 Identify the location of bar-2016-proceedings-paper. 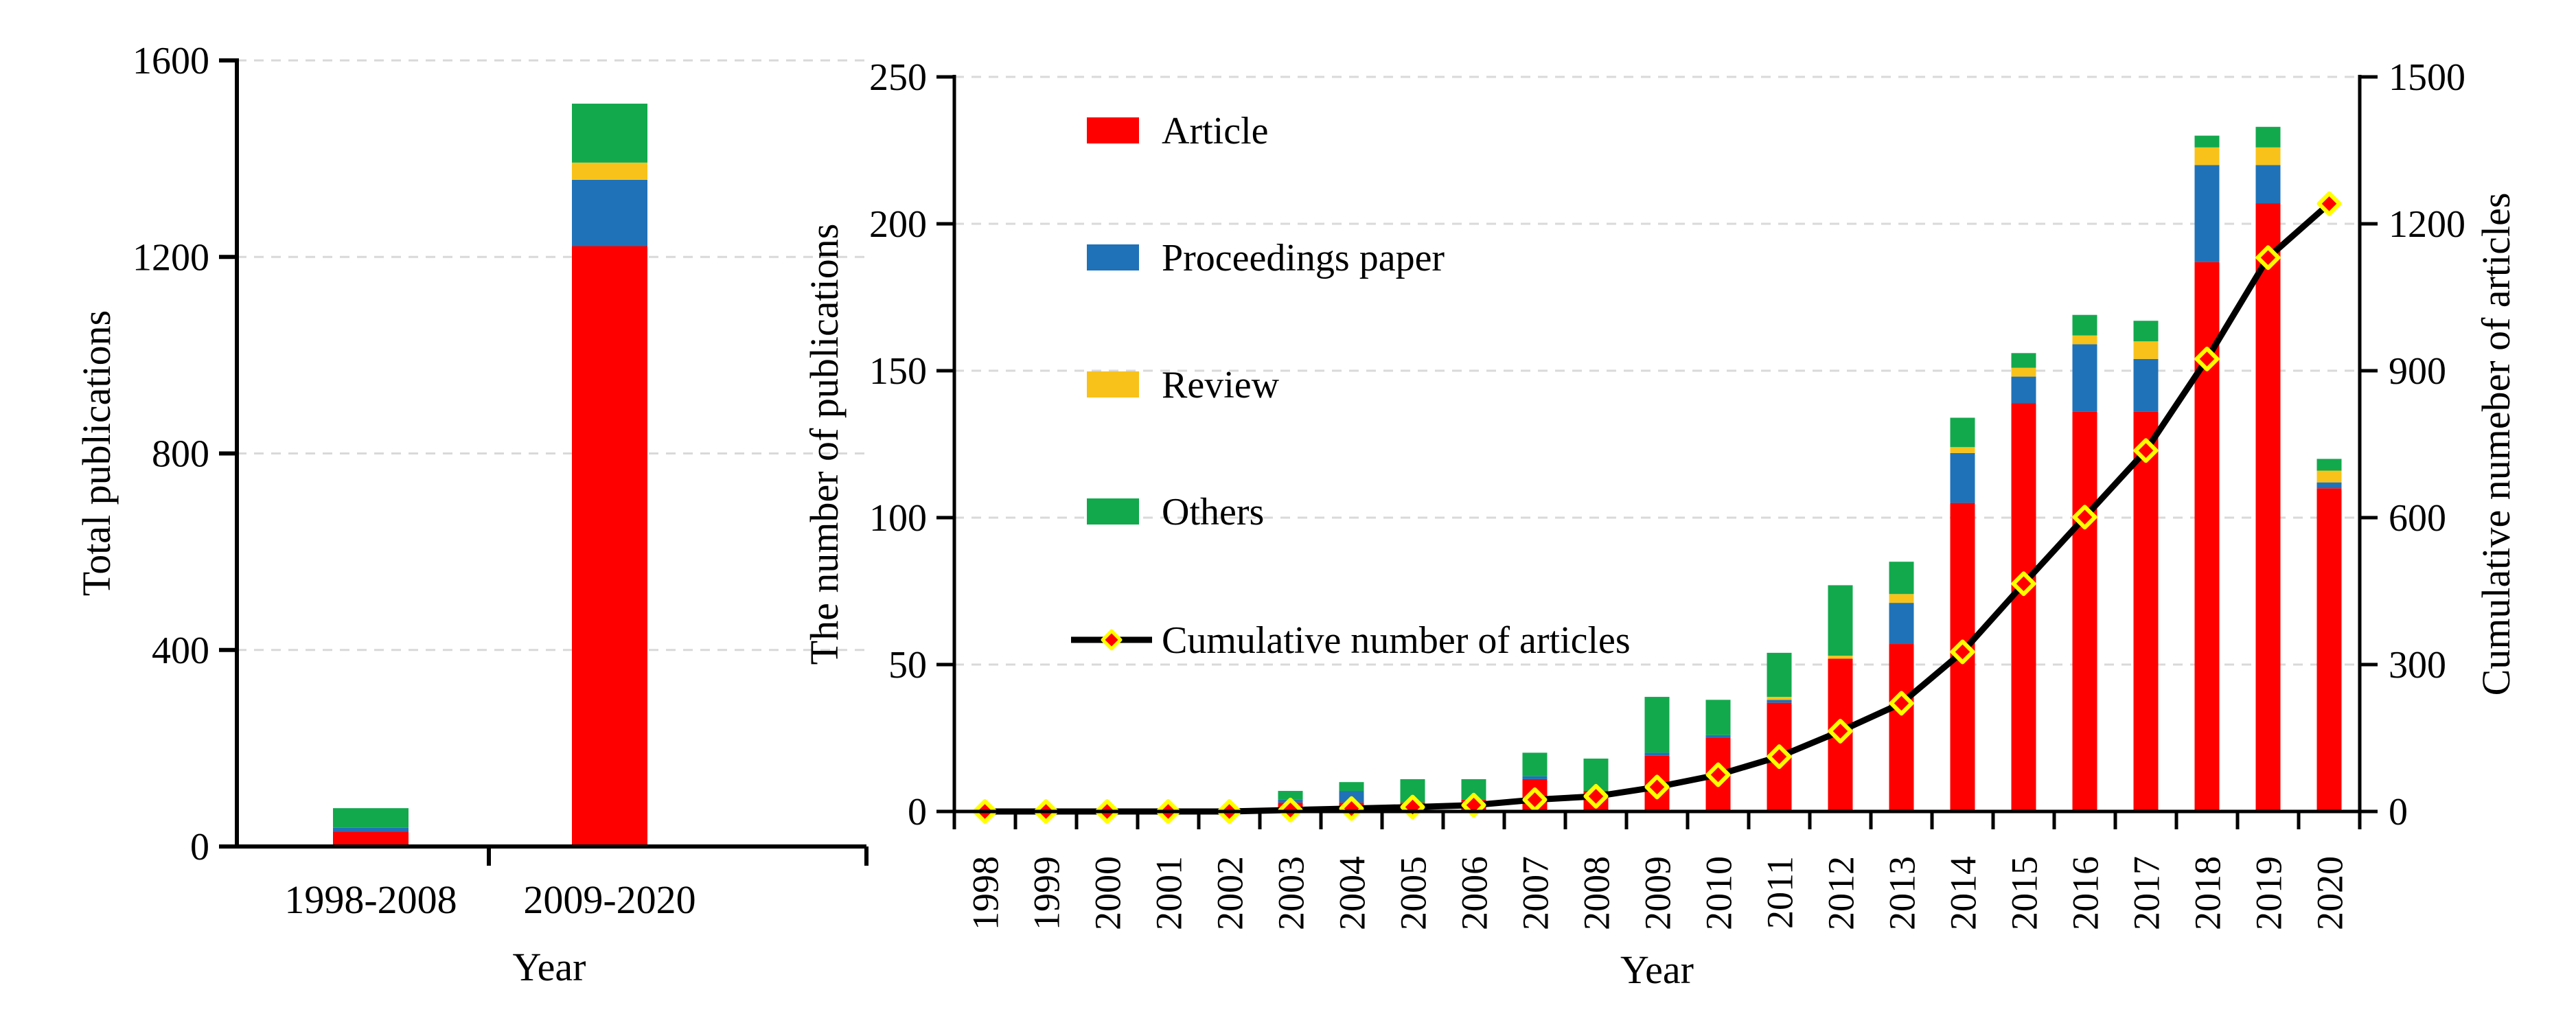
(2084, 378).